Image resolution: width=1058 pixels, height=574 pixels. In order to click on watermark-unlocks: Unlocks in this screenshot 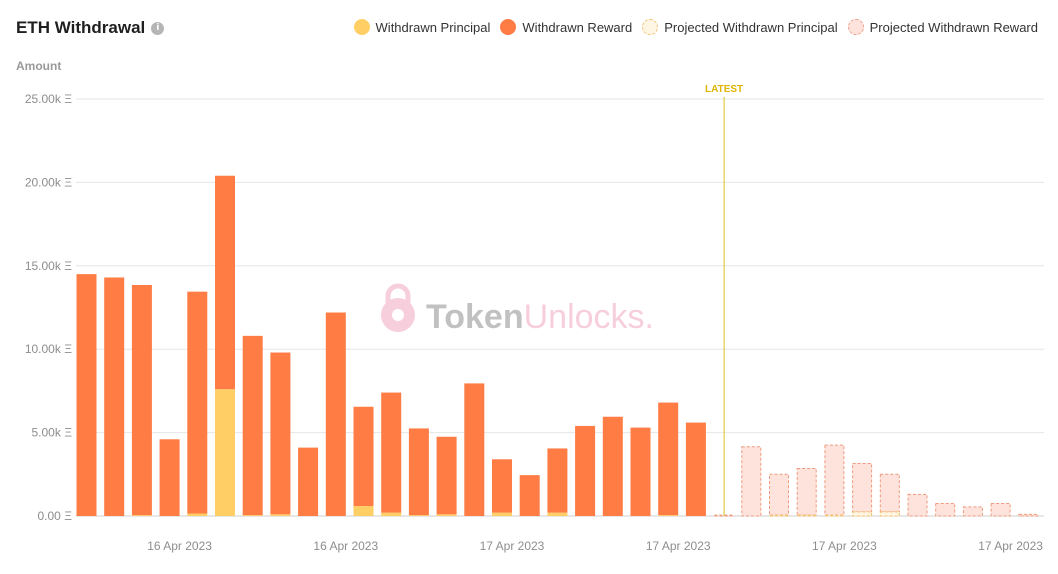, I will do `click(584, 317)`.